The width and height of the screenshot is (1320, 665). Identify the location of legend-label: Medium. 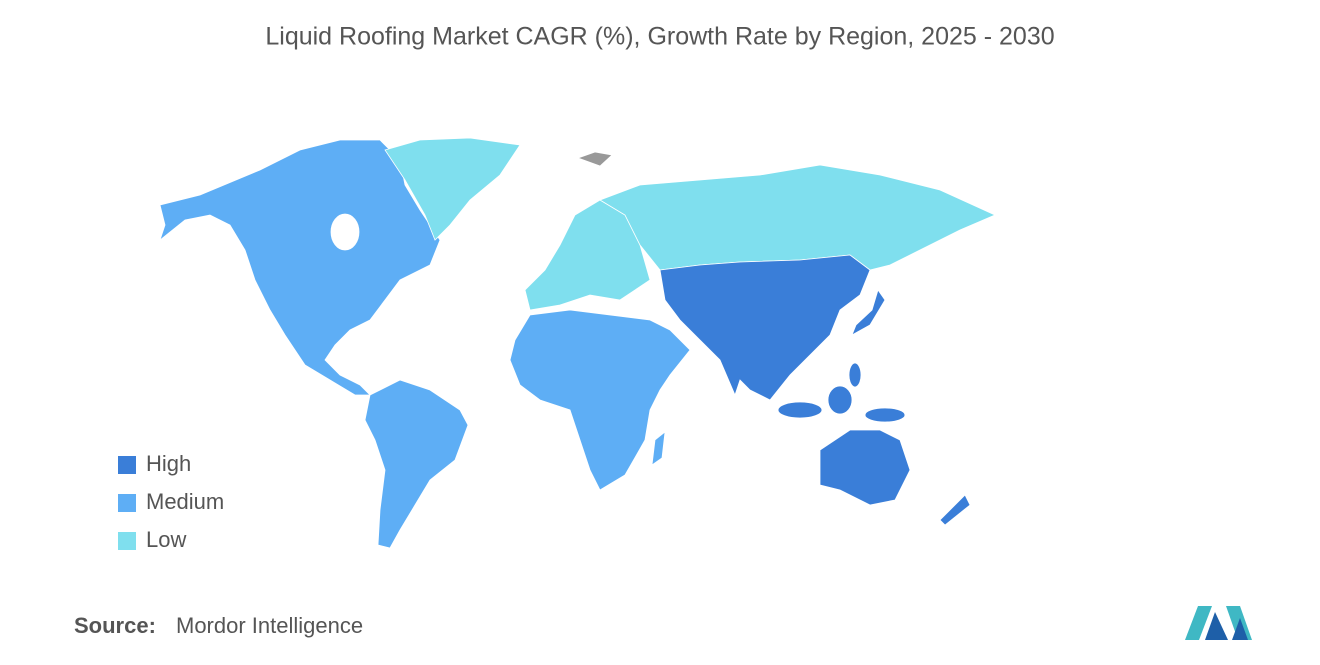
(185, 501).